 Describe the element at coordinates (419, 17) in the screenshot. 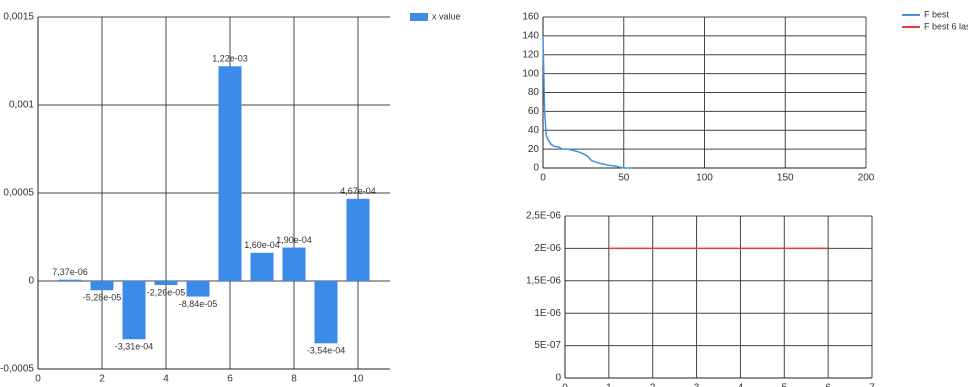

I see `legend-swatch` at that location.